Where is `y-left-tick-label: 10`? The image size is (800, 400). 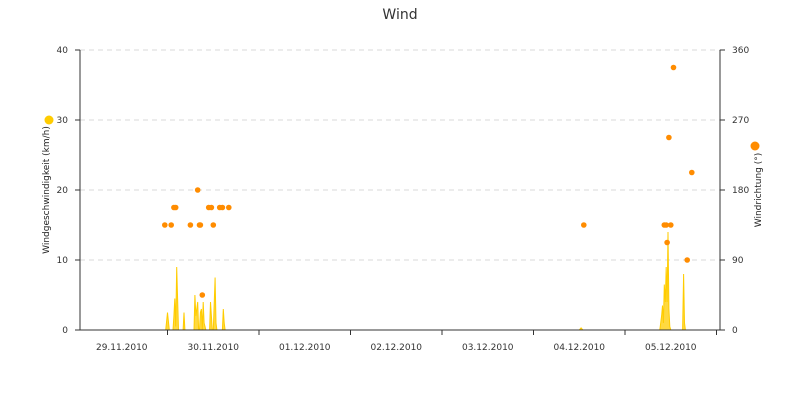 y-left-tick-label: 10 is located at coordinates (63, 261).